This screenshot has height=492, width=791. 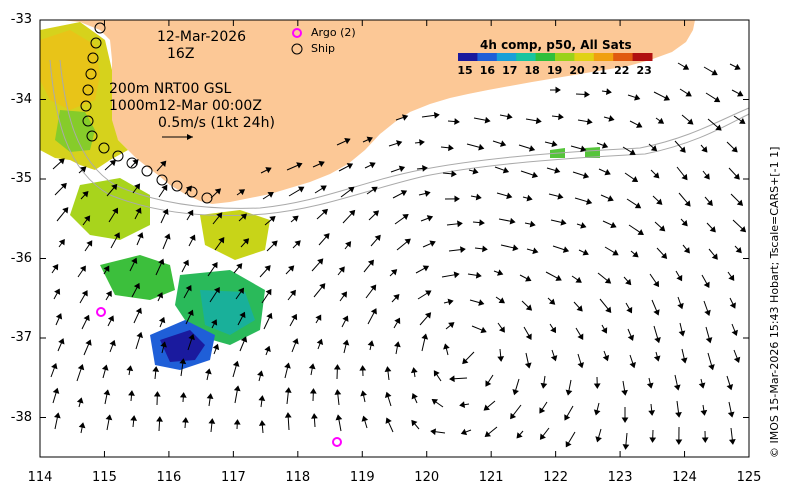 What do you see at coordinates (684, 477) in the screenshot?
I see `x-tick-label: 124` at bounding box center [684, 477].